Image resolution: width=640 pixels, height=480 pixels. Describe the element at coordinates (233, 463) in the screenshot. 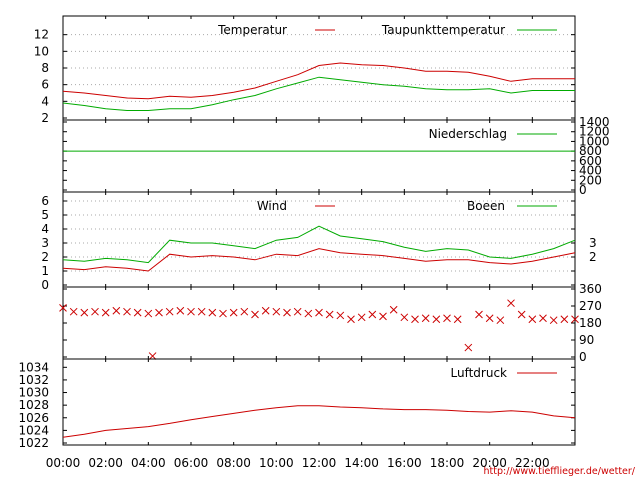

I see `x-tick-label: 08:00` at that location.